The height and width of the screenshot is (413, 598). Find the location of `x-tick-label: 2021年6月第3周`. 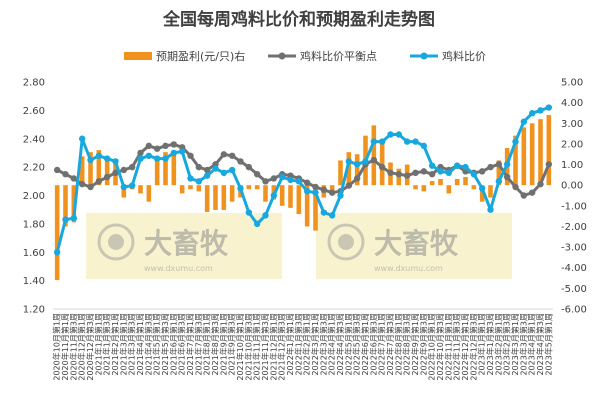

x-tick-label: 2021年6月第3周 is located at coordinates (182, 344).